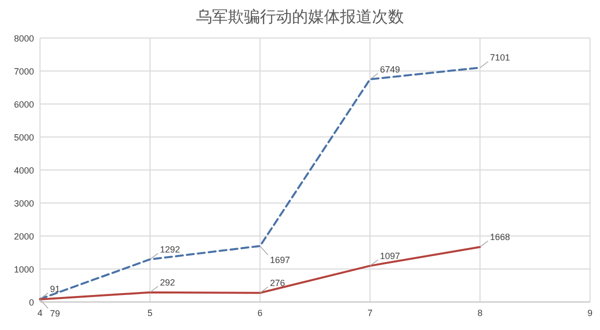  What do you see at coordinates (390, 69) in the screenshot?
I see `data-label: 6749` at bounding box center [390, 69].